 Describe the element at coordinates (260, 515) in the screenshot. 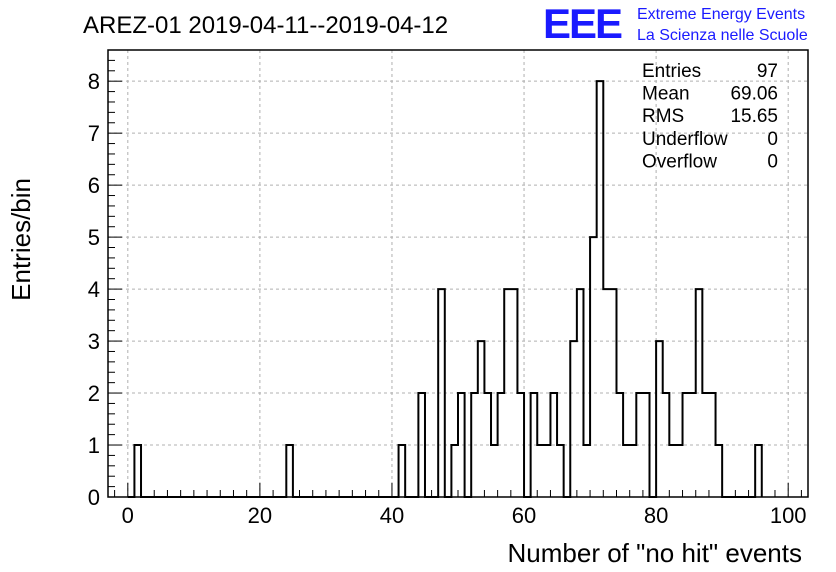

I see `x-tick-label: 20` at that location.